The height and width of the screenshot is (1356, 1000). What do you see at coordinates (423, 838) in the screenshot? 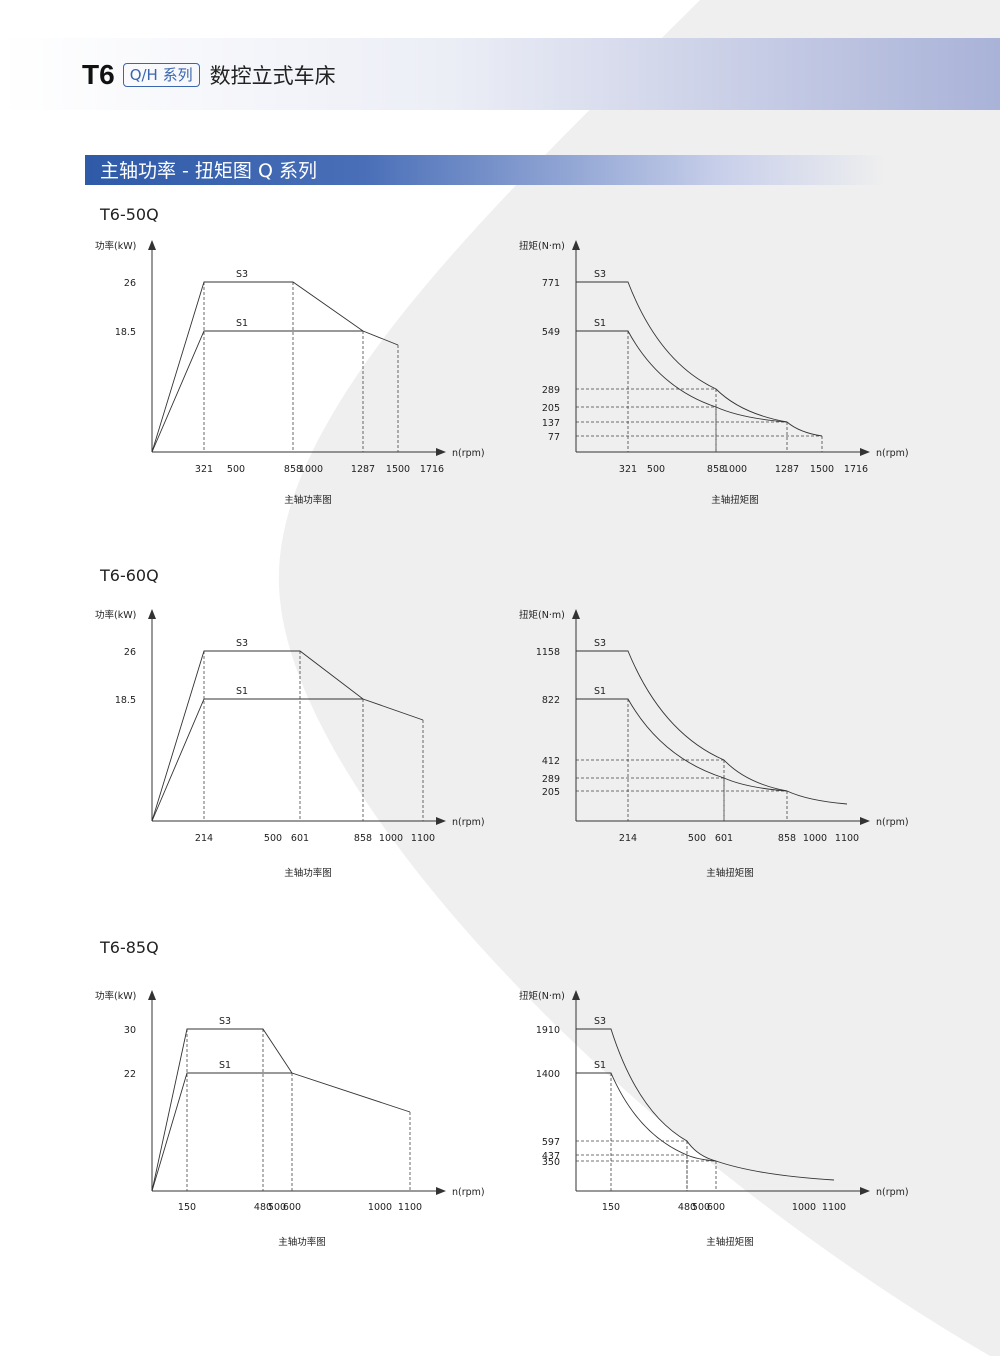
I see `chart3-x-tick-5: 1100` at bounding box center [423, 838].